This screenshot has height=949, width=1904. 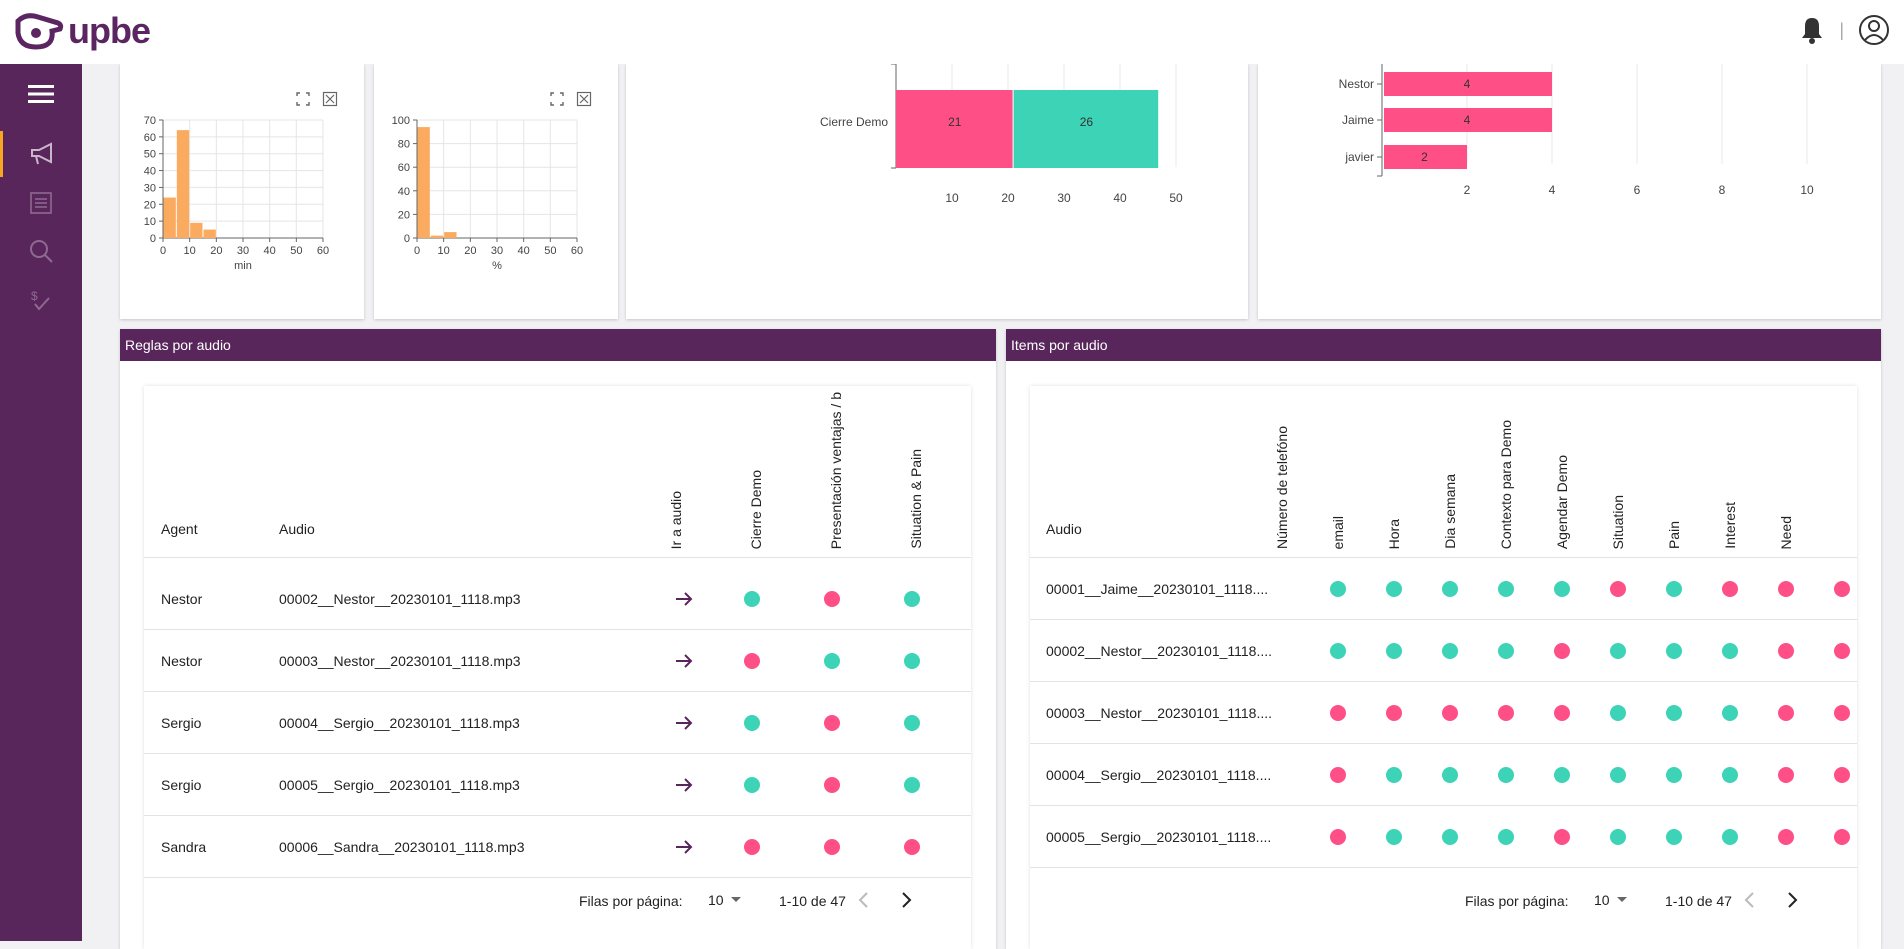 What do you see at coordinates (1611, 900) in the screenshot?
I see `items-rows-per-page-select: 10` at bounding box center [1611, 900].